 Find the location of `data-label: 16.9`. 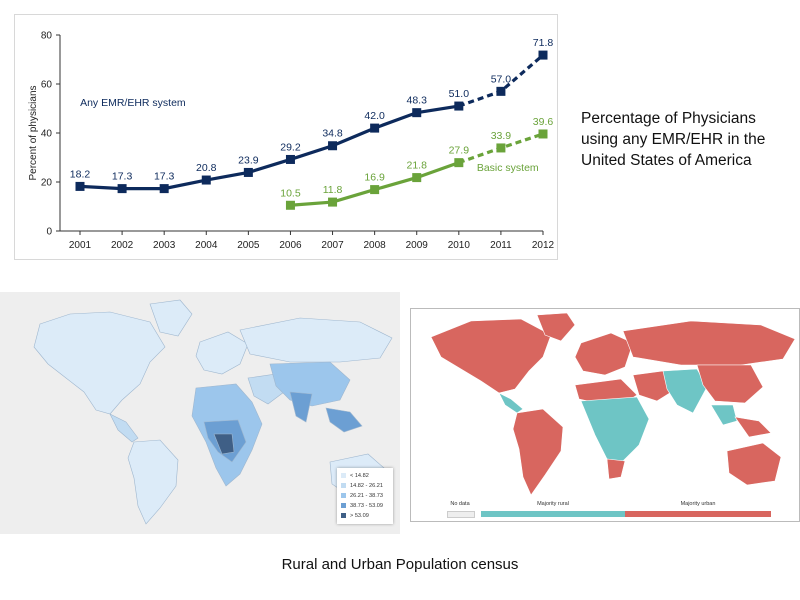

data-label: 16.9 is located at coordinates (374, 178).